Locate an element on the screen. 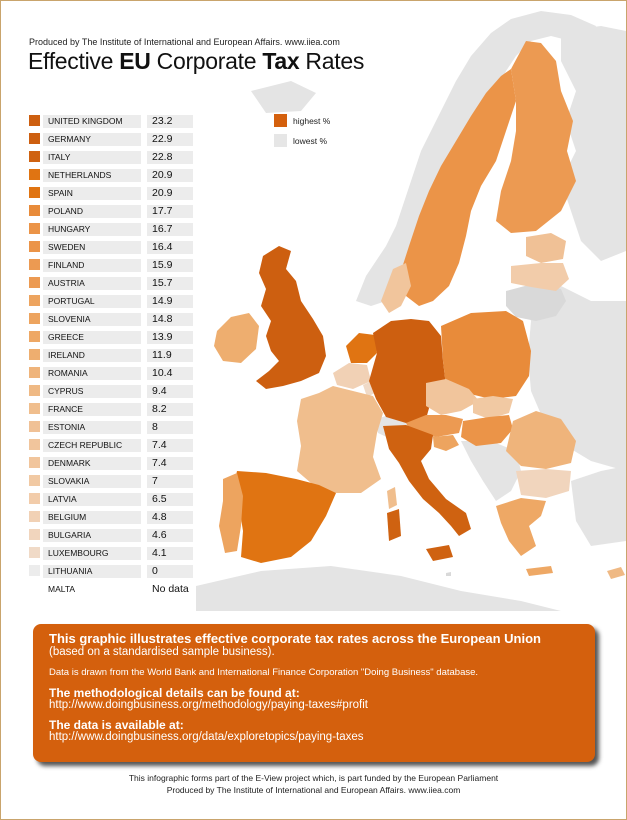 The height and width of the screenshot is (820, 627). tax-rate-value: 13.9 is located at coordinates (170, 337).